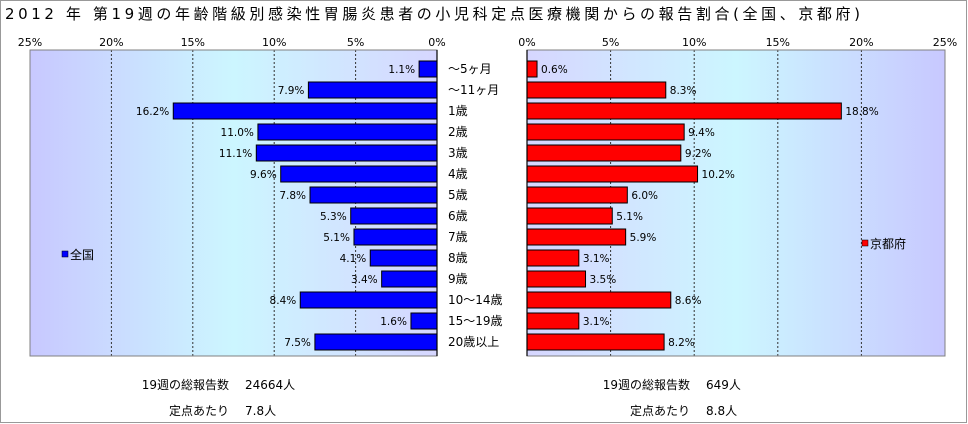  I want to click on tick-label-right: 20%, so click(861, 42).